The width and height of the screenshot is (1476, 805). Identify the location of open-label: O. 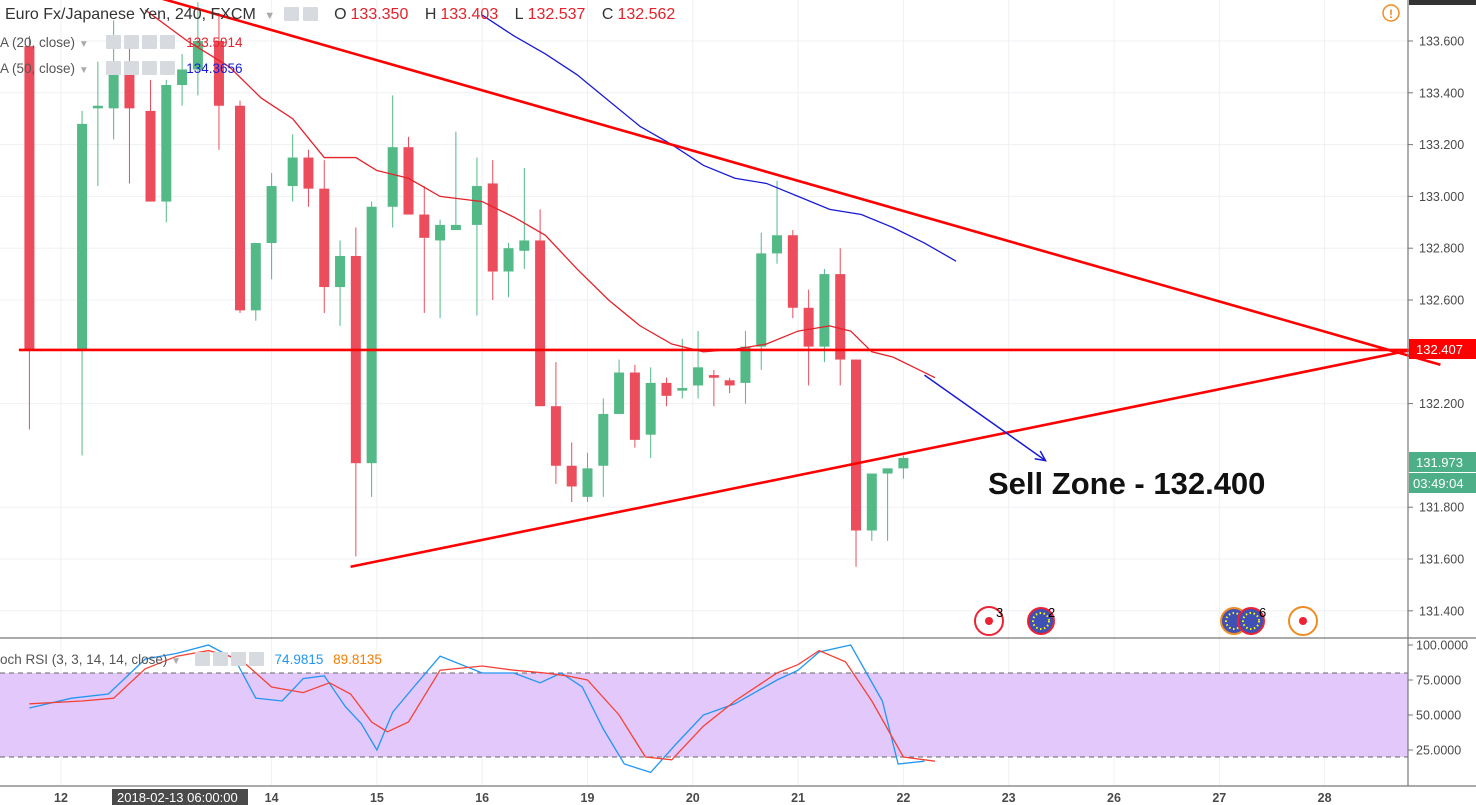
(340, 14).